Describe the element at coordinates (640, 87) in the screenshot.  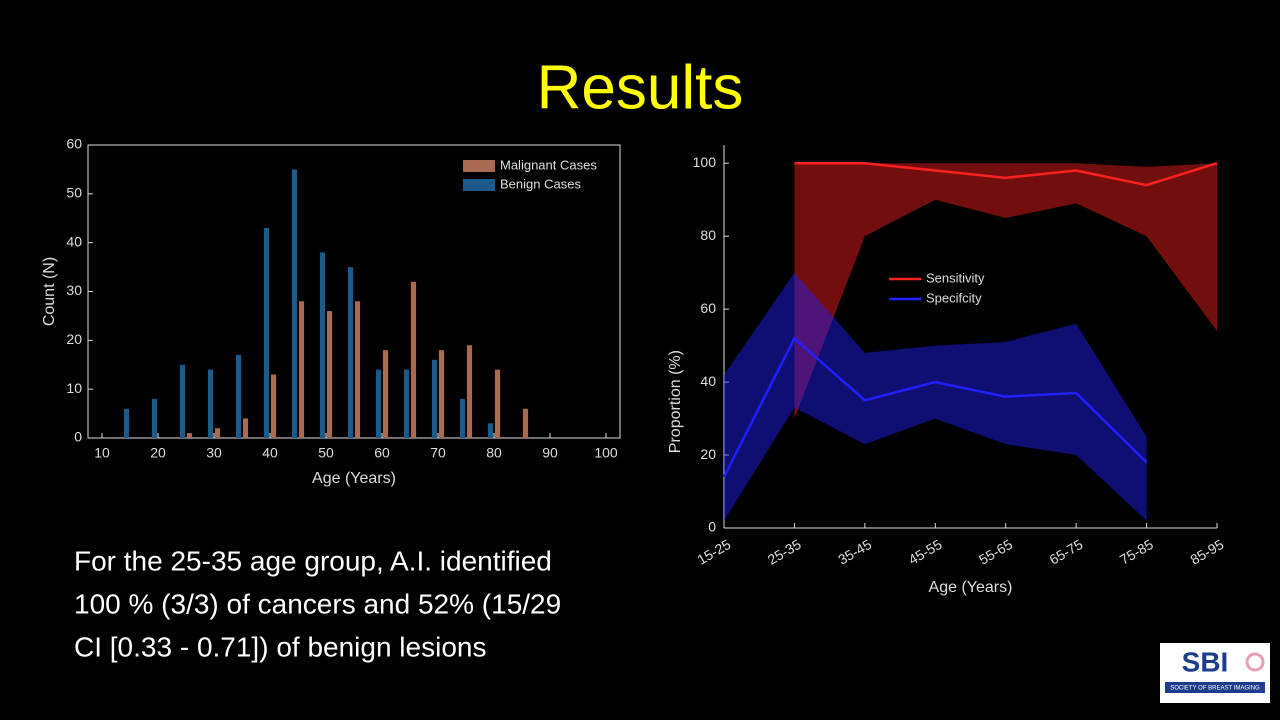
I see `slide-title: Results` at that location.